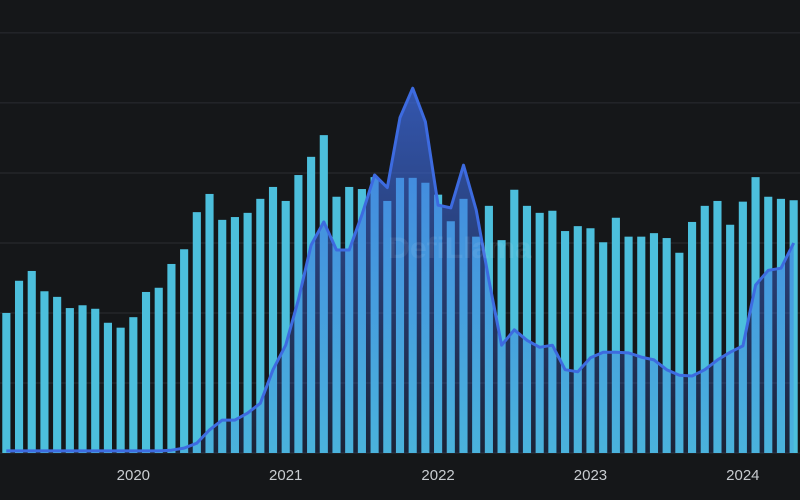  I want to click on x-tick-label: 2020, so click(133, 475).